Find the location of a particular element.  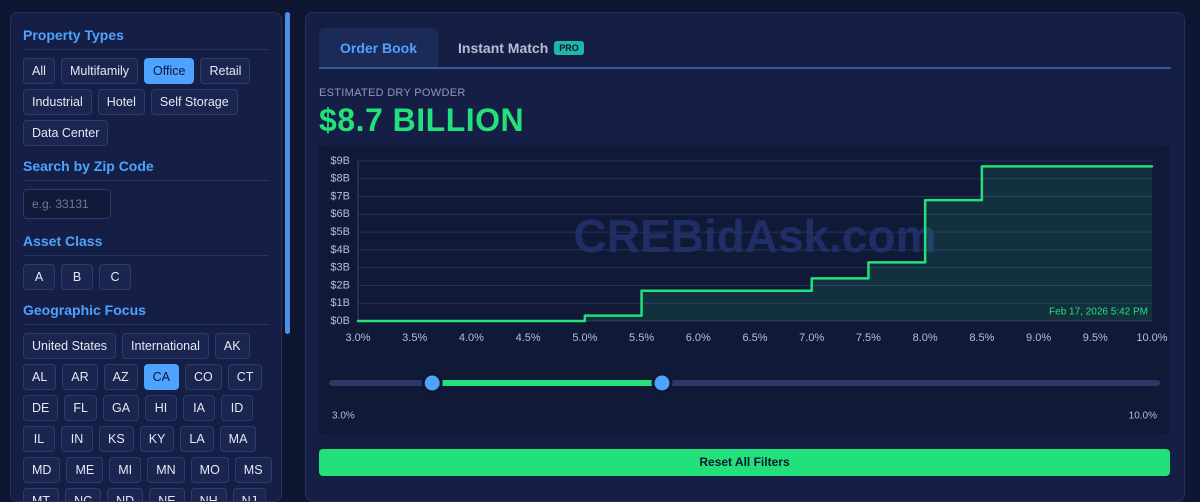

y-tick-label: $3B is located at coordinates (340, 268).